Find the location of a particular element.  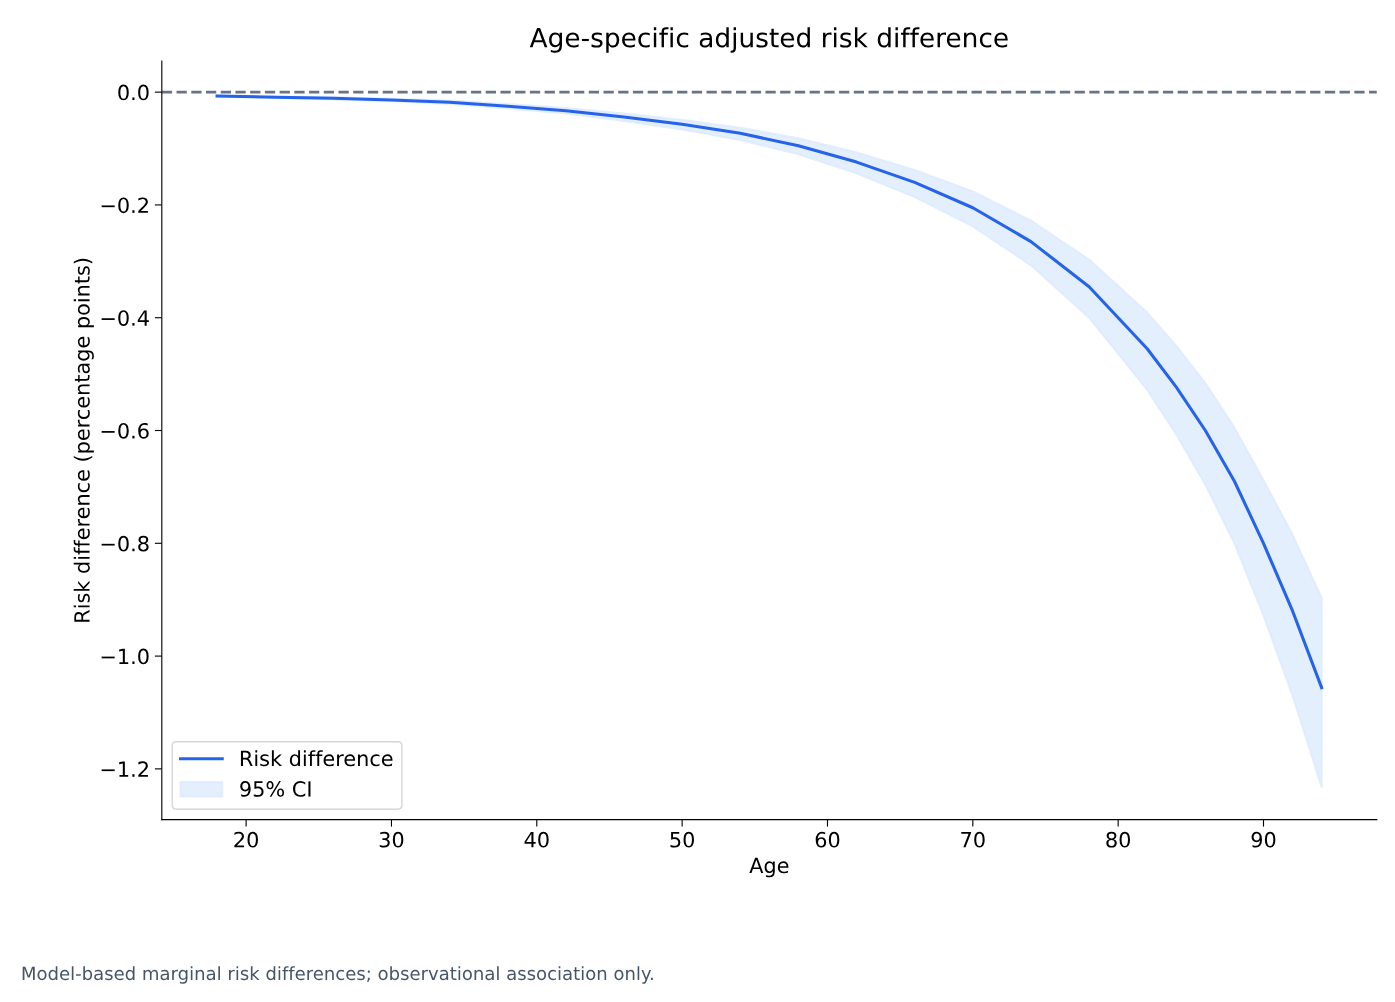

legend-label: Risk difference is located at coordinates (316, 758).